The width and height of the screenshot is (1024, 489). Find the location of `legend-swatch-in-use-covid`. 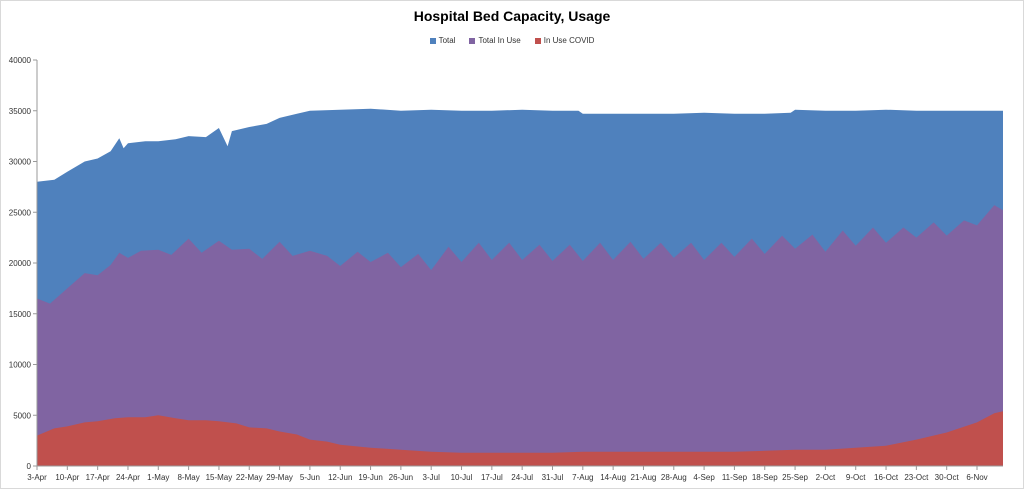

legend-swatch-in-use-covid is located at coordinates (537, 40).